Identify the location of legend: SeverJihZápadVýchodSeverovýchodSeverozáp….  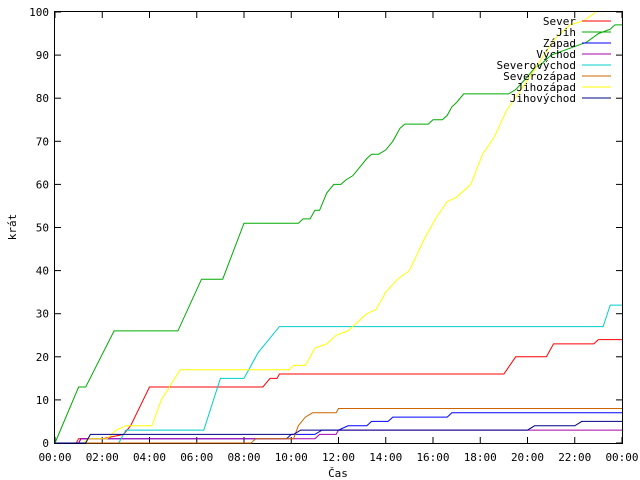
(554, 60).